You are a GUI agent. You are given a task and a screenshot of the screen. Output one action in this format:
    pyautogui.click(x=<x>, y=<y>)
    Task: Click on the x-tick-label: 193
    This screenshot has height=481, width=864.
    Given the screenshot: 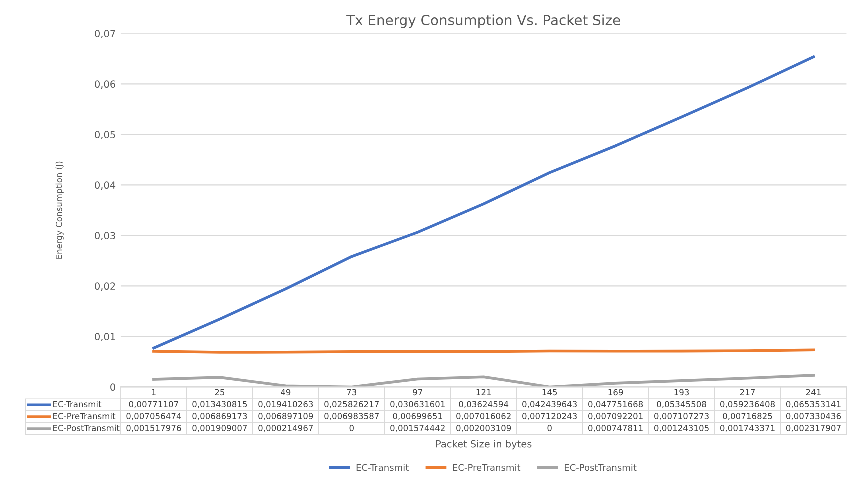 What is the action you would take?
    pyautogui.click(x=682, y=392)
    